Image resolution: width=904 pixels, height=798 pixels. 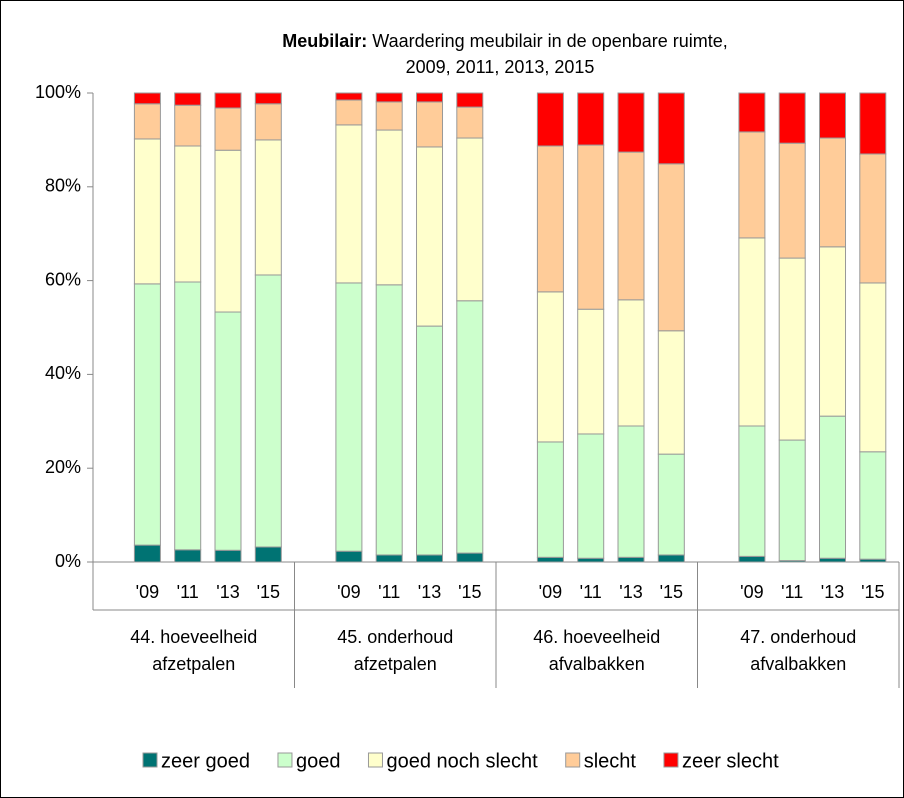 What do you see at coordinates (63, 373) in the screenshot?
I see `y-tick-label: 40%` at bounding box center [63, 373].